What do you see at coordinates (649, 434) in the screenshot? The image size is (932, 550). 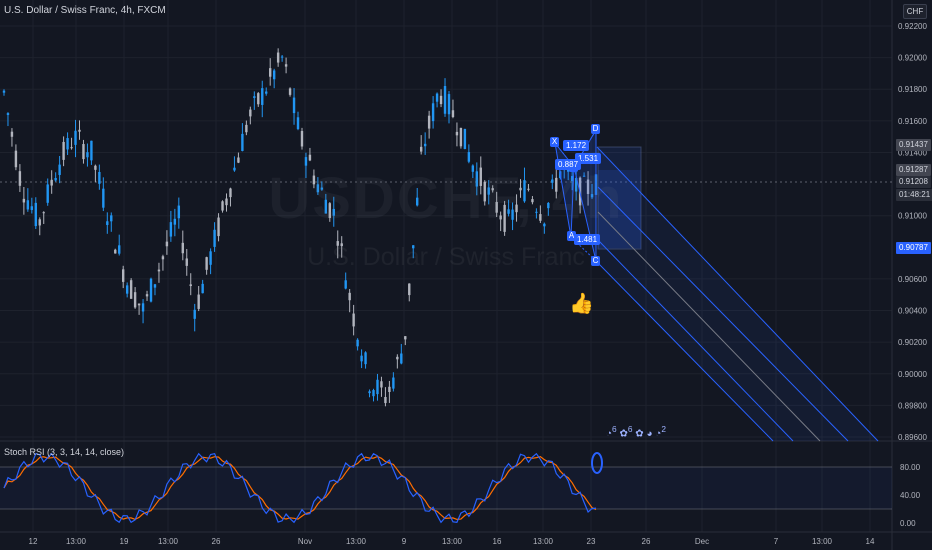 I see `news-icon: ◕` at bounding box center [649, 434].